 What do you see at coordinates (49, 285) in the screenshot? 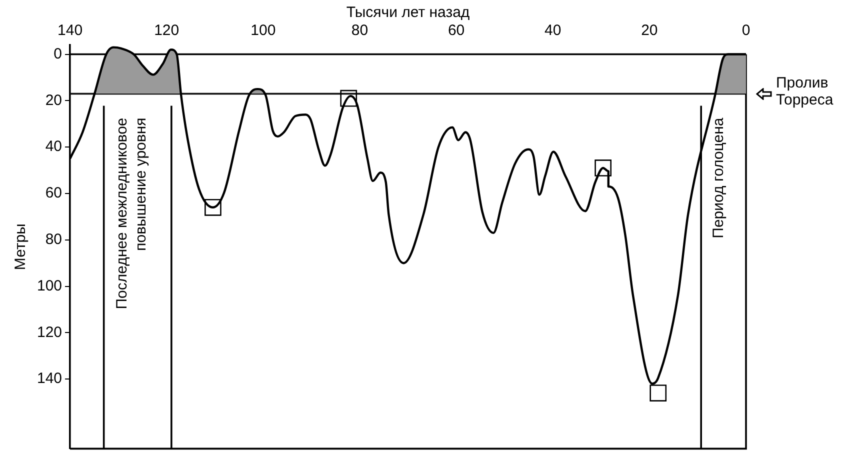
I see `y-tick-label: 100` at bounding box center [49, 285].